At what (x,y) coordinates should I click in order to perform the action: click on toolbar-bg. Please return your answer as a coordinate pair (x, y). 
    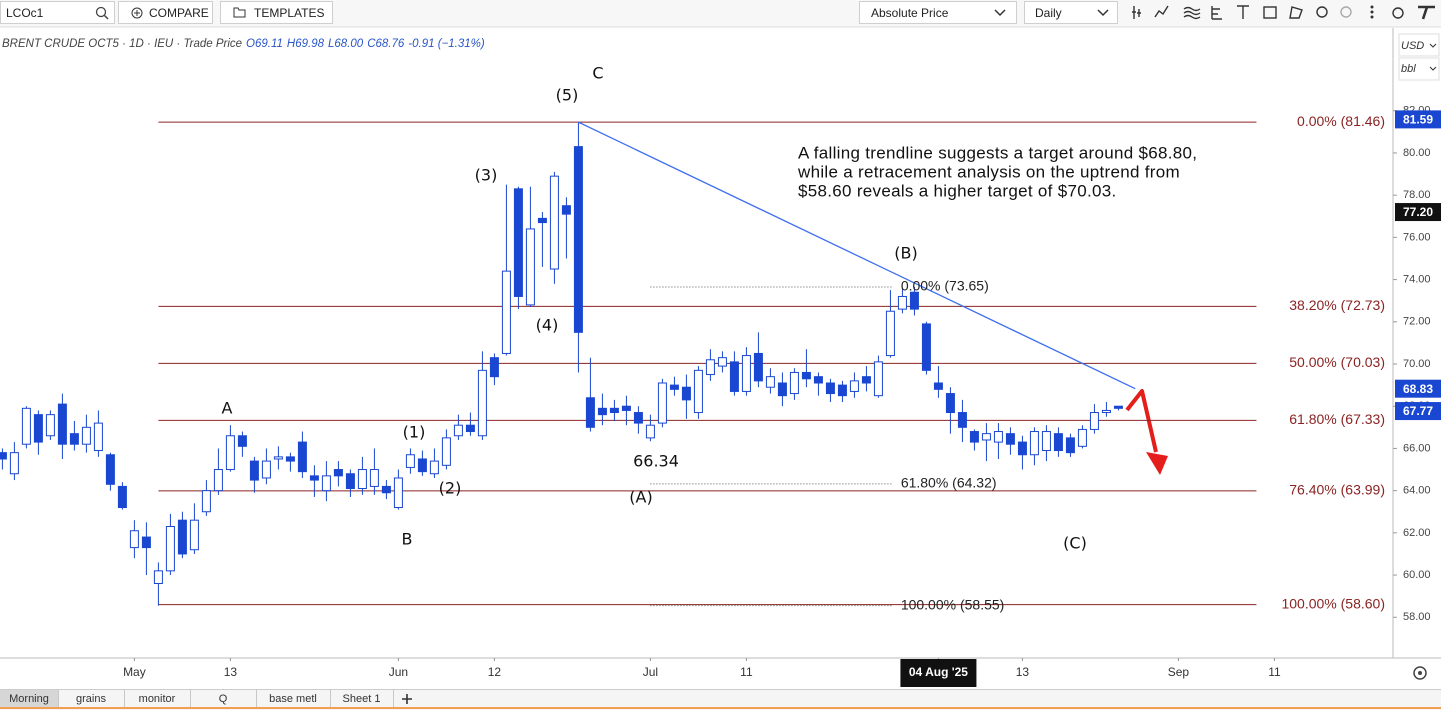
    Looking at the image, I should click on (720, 13).